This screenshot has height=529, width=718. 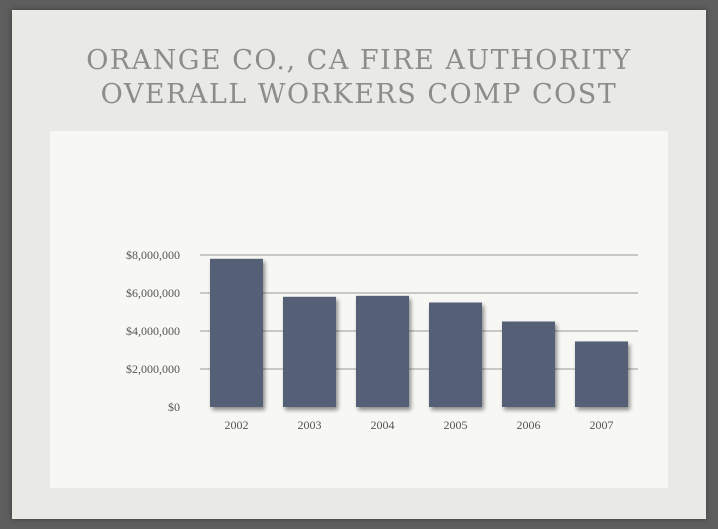 I want to click on x-tick-label: 2003, so click(x=310, y=425).